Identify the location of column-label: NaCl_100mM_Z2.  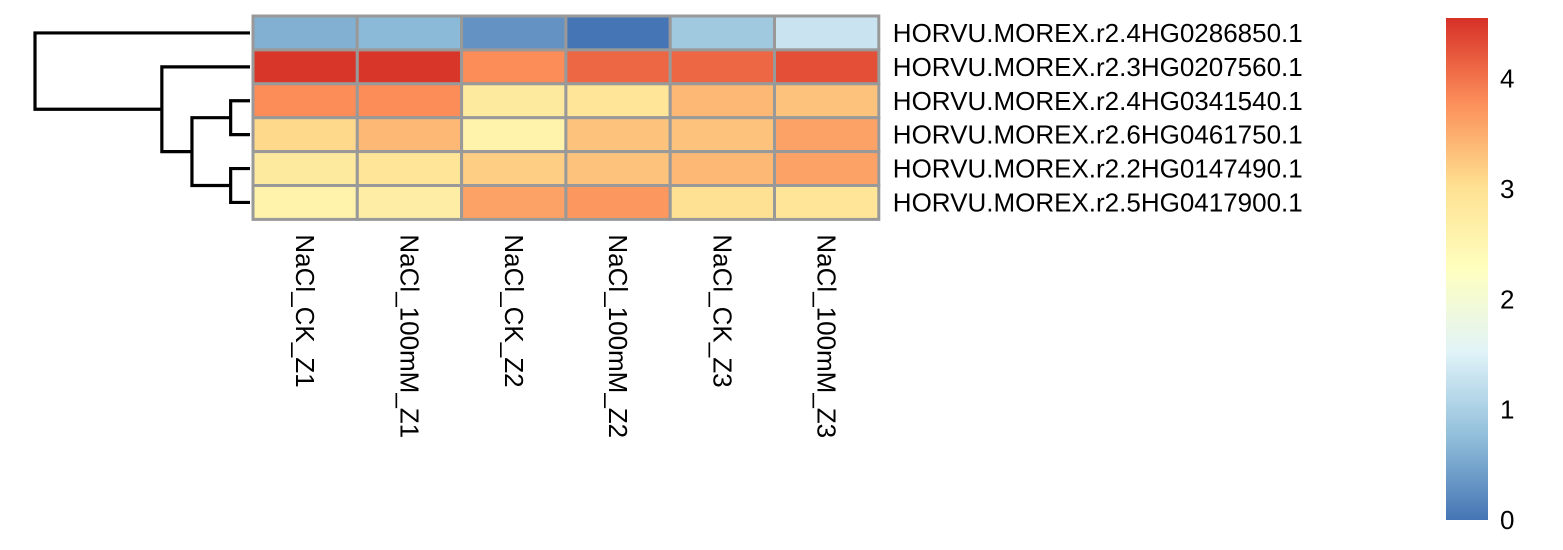
(618, 336).